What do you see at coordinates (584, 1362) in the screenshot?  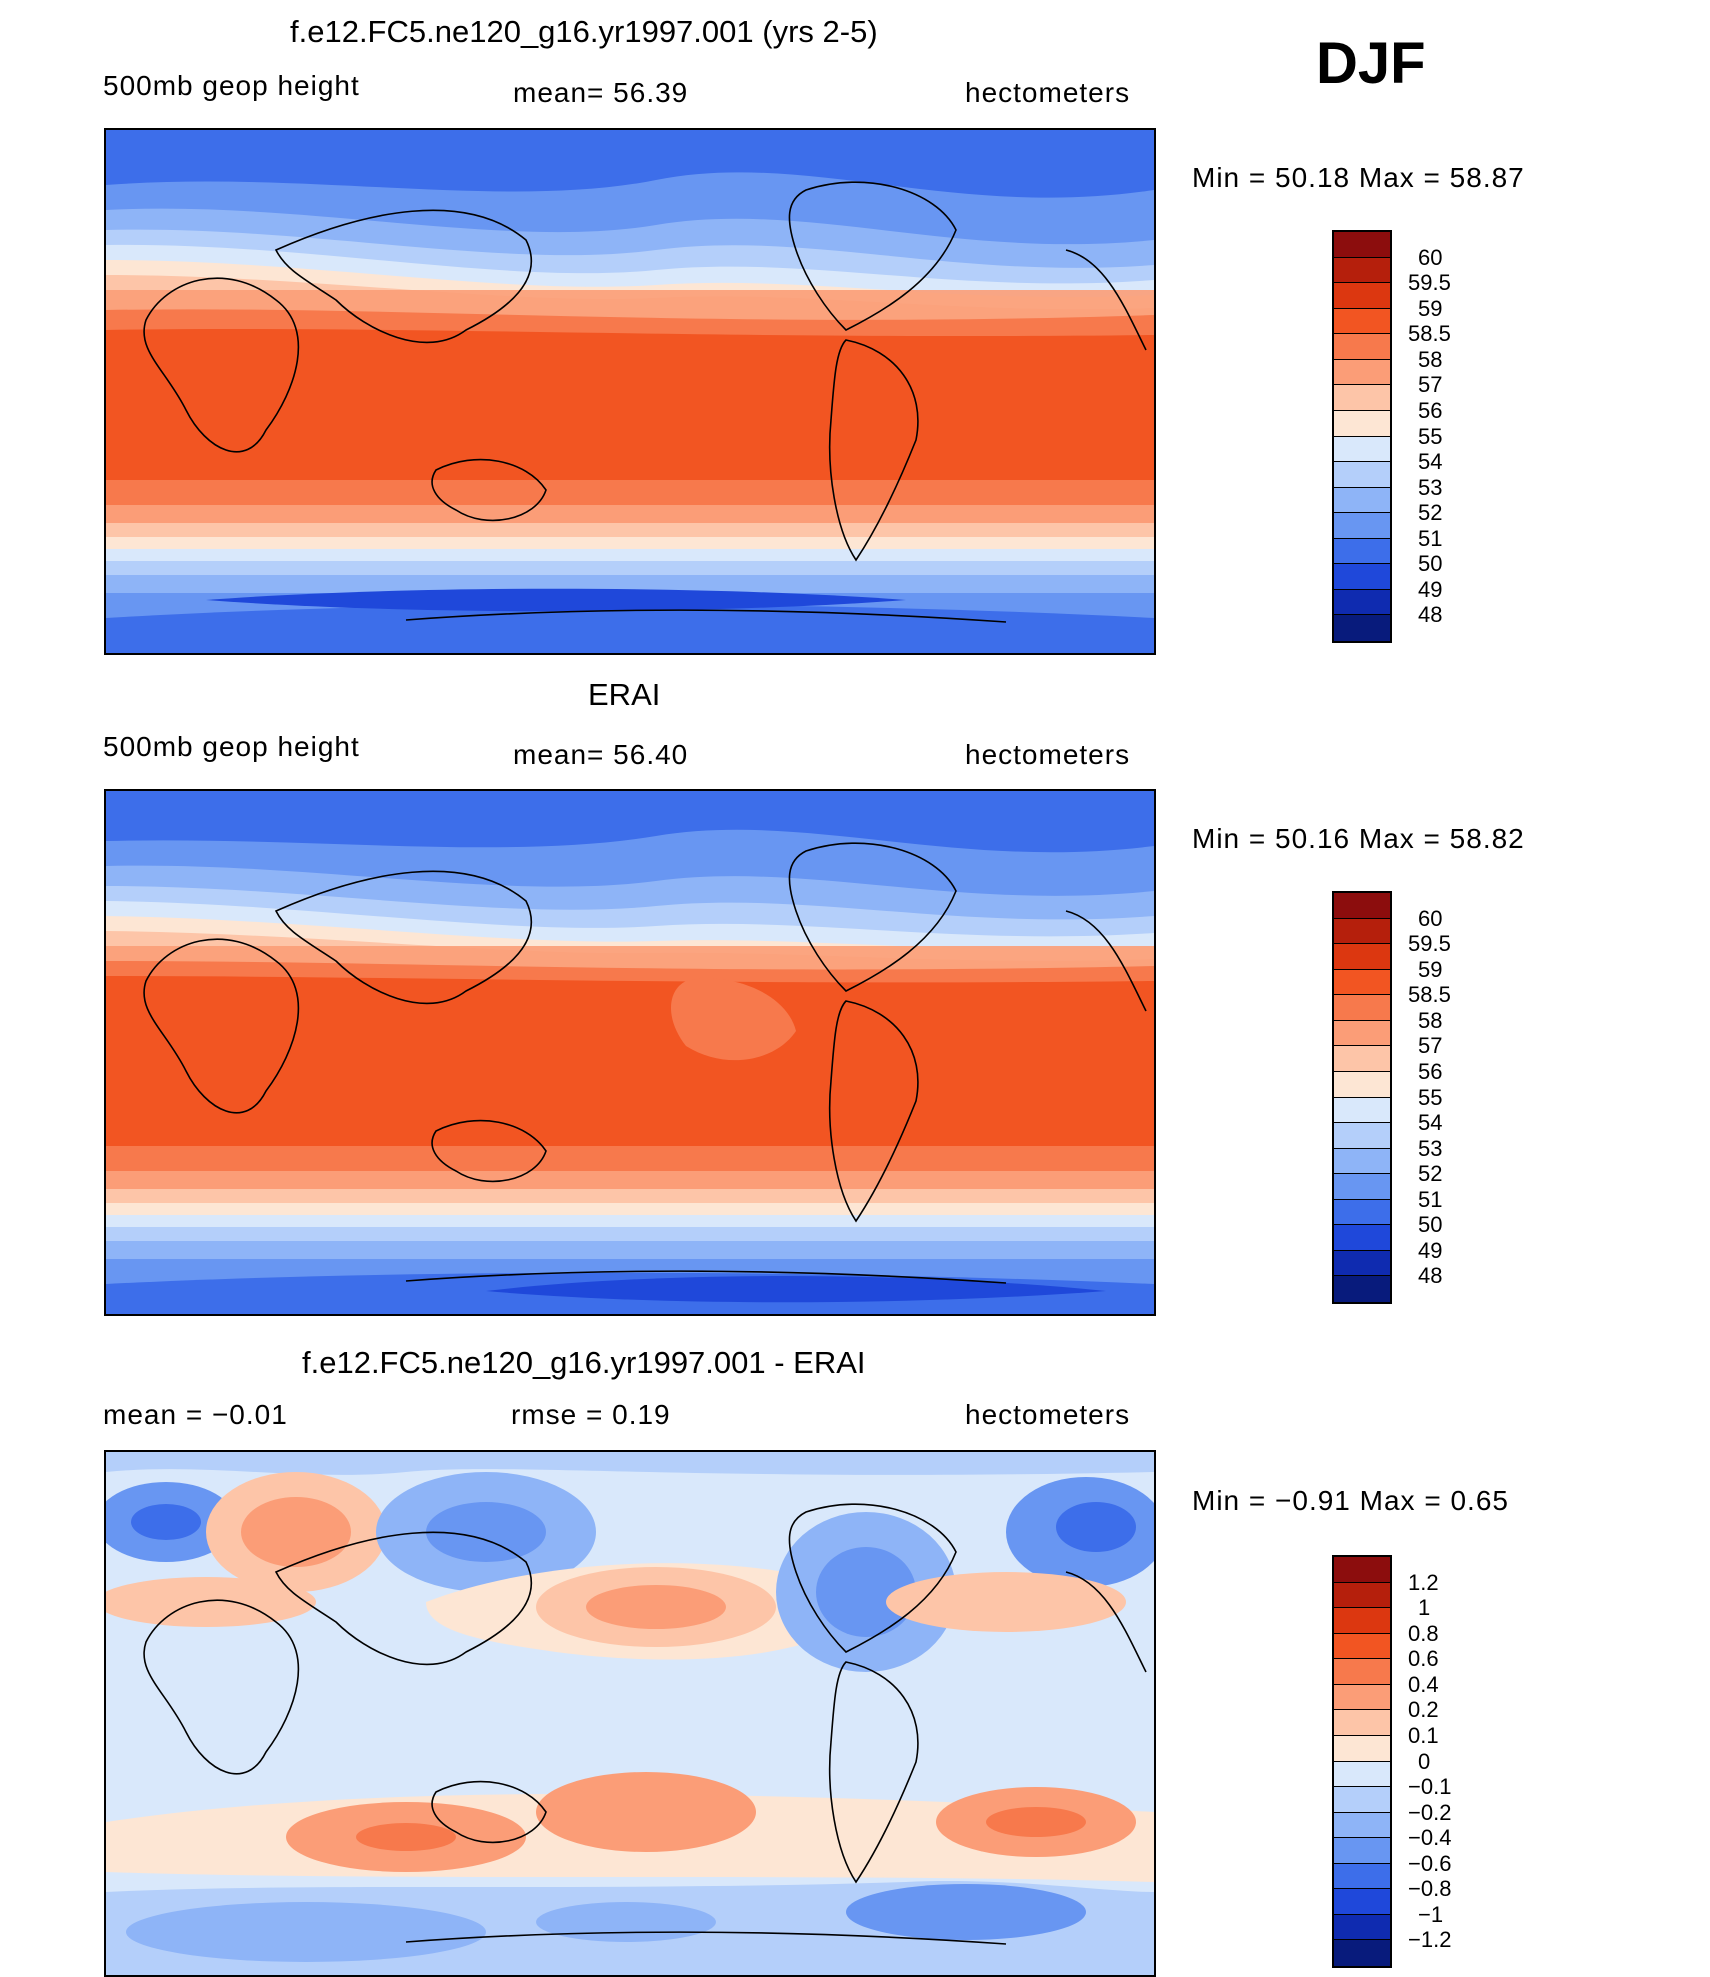 I see `panel-3-title: f.e12.FC5.ne120_g16.yr1997.001 - ERAI` at bounding box center [584, 1362].